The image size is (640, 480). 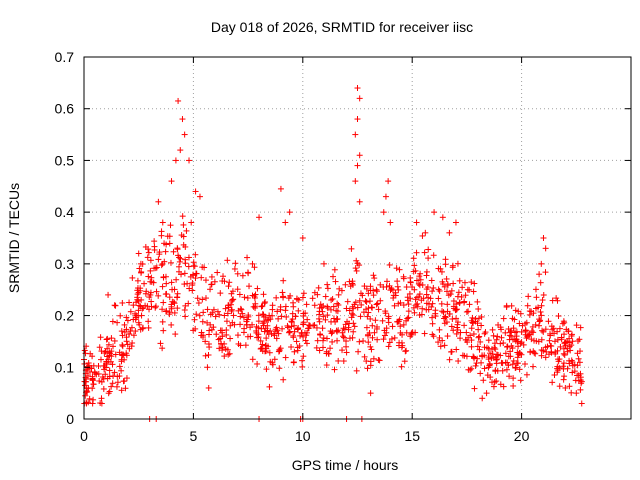 What do you see at coordinates (65, 367) in the screenshot?
I see `y-tick-label: 0.1` at bounding box center [65, 367].